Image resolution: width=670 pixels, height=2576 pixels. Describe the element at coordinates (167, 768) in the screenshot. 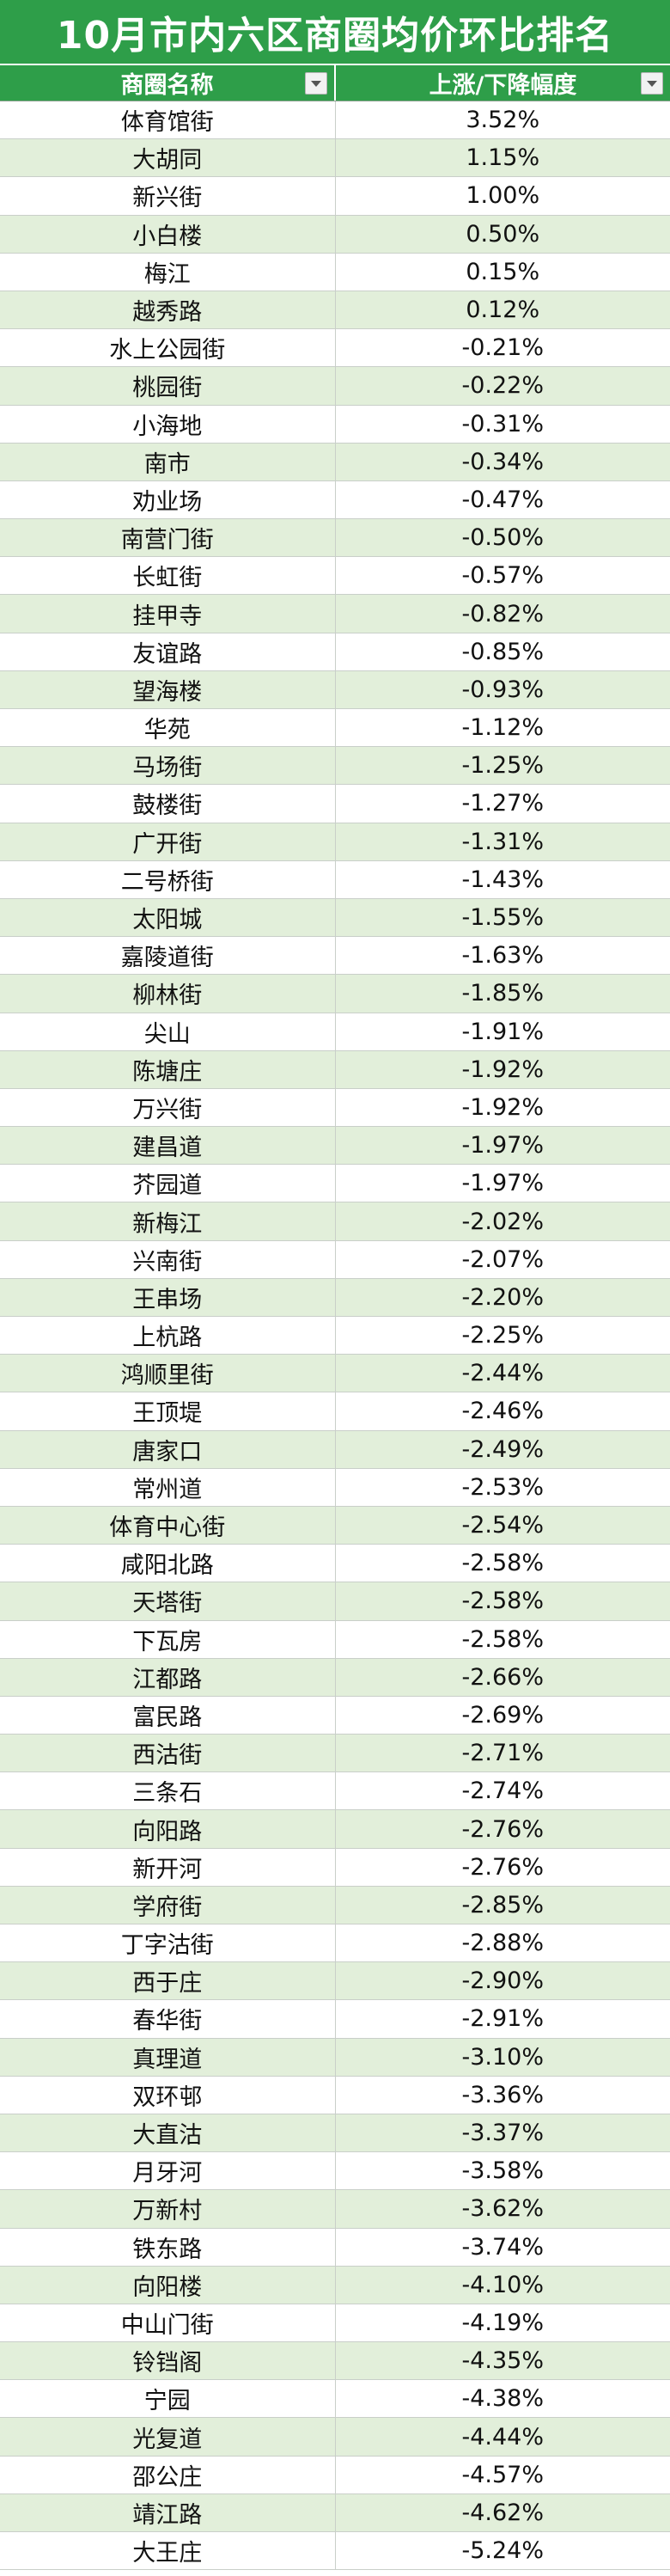

I see `cell-district-name: 马场街` at that location.